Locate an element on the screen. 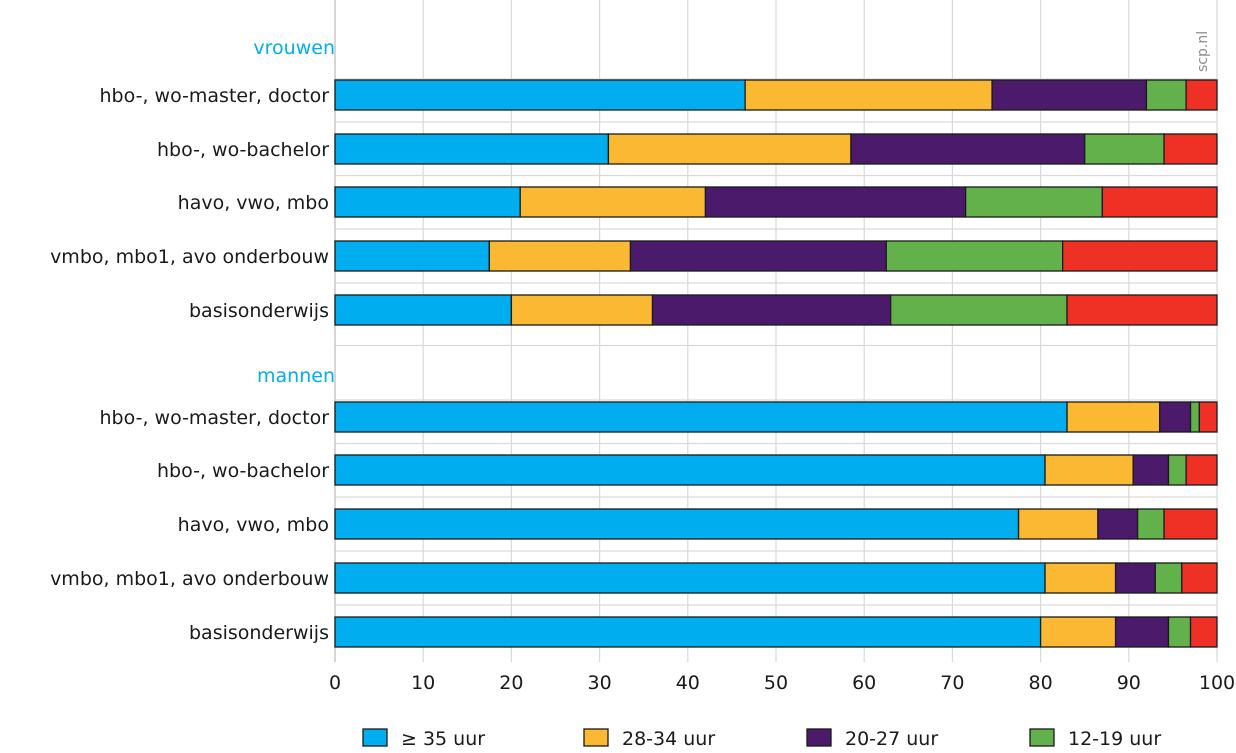  group-label: vrouwen is located at coordinates (294, 48).